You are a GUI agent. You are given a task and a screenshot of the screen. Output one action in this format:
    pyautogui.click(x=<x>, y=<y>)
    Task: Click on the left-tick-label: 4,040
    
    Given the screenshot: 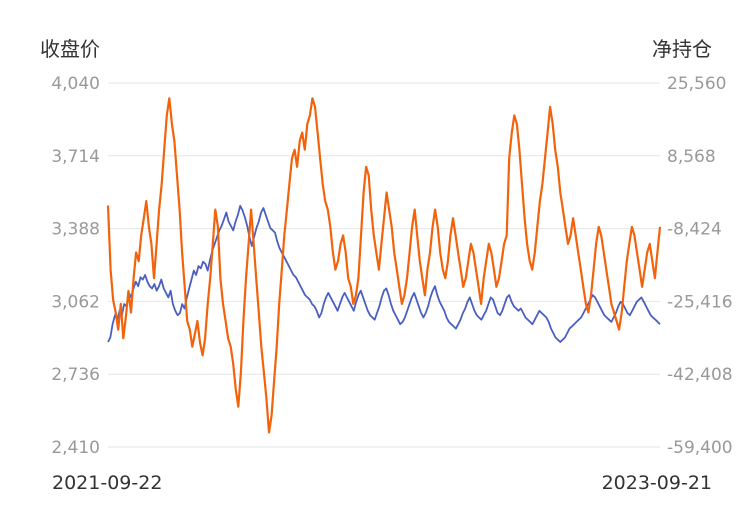 What is the action you would take?
    pyautogui.click(x=75, y=84)
    